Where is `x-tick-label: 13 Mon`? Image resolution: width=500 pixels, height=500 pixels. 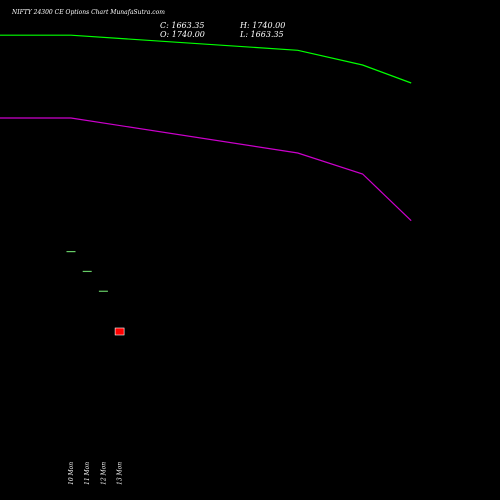 x-tick-label: 13 Mon is located at coordinates (120, 473).